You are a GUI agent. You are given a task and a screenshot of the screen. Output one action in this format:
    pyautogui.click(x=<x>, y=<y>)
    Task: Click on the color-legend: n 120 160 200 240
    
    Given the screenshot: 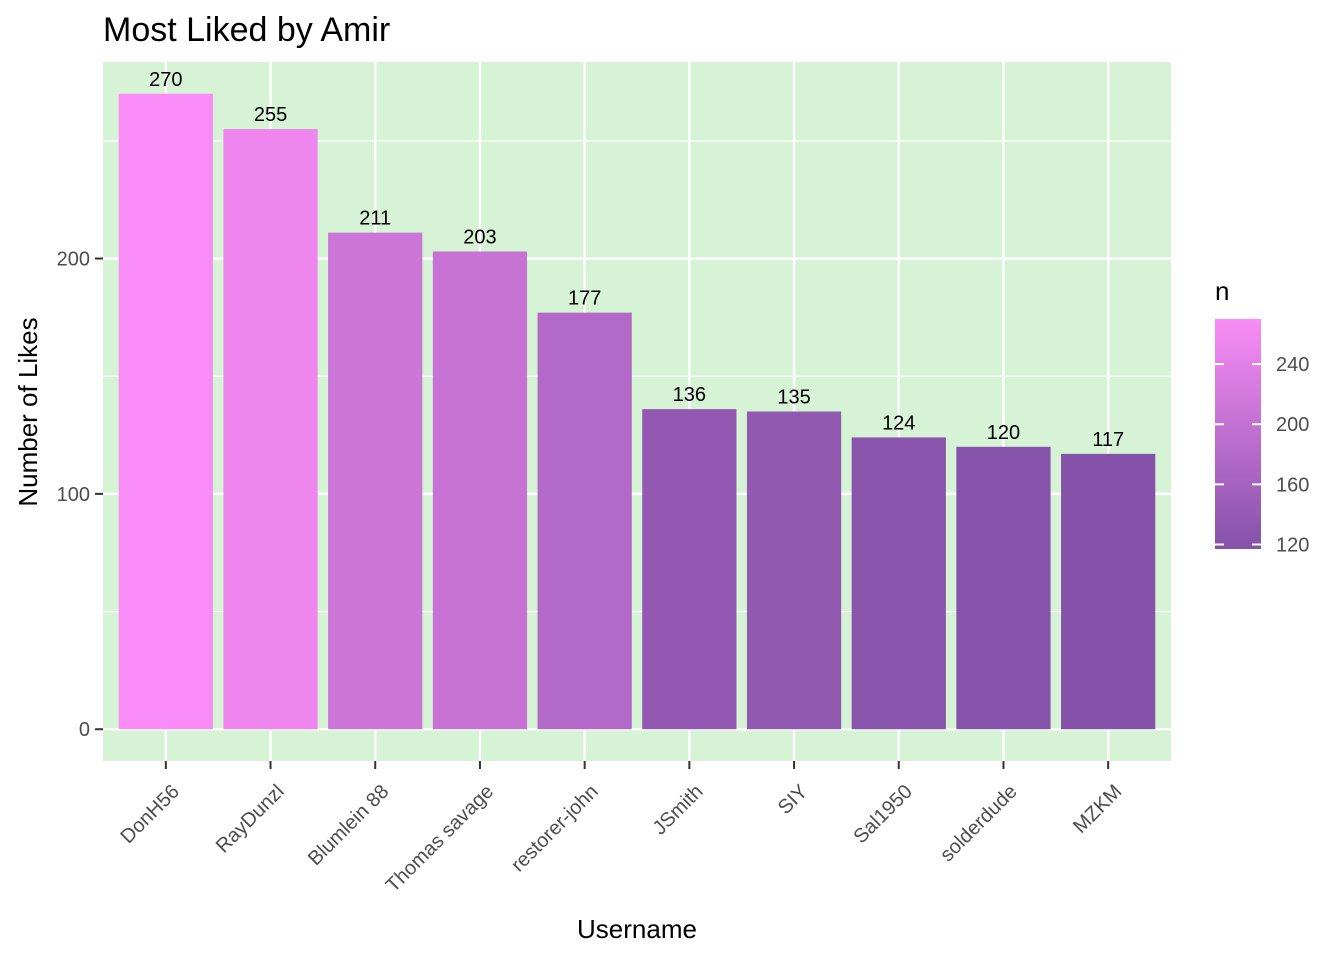 What is the action you would take?
    pyautogui.click(x=1262, y=416)
    